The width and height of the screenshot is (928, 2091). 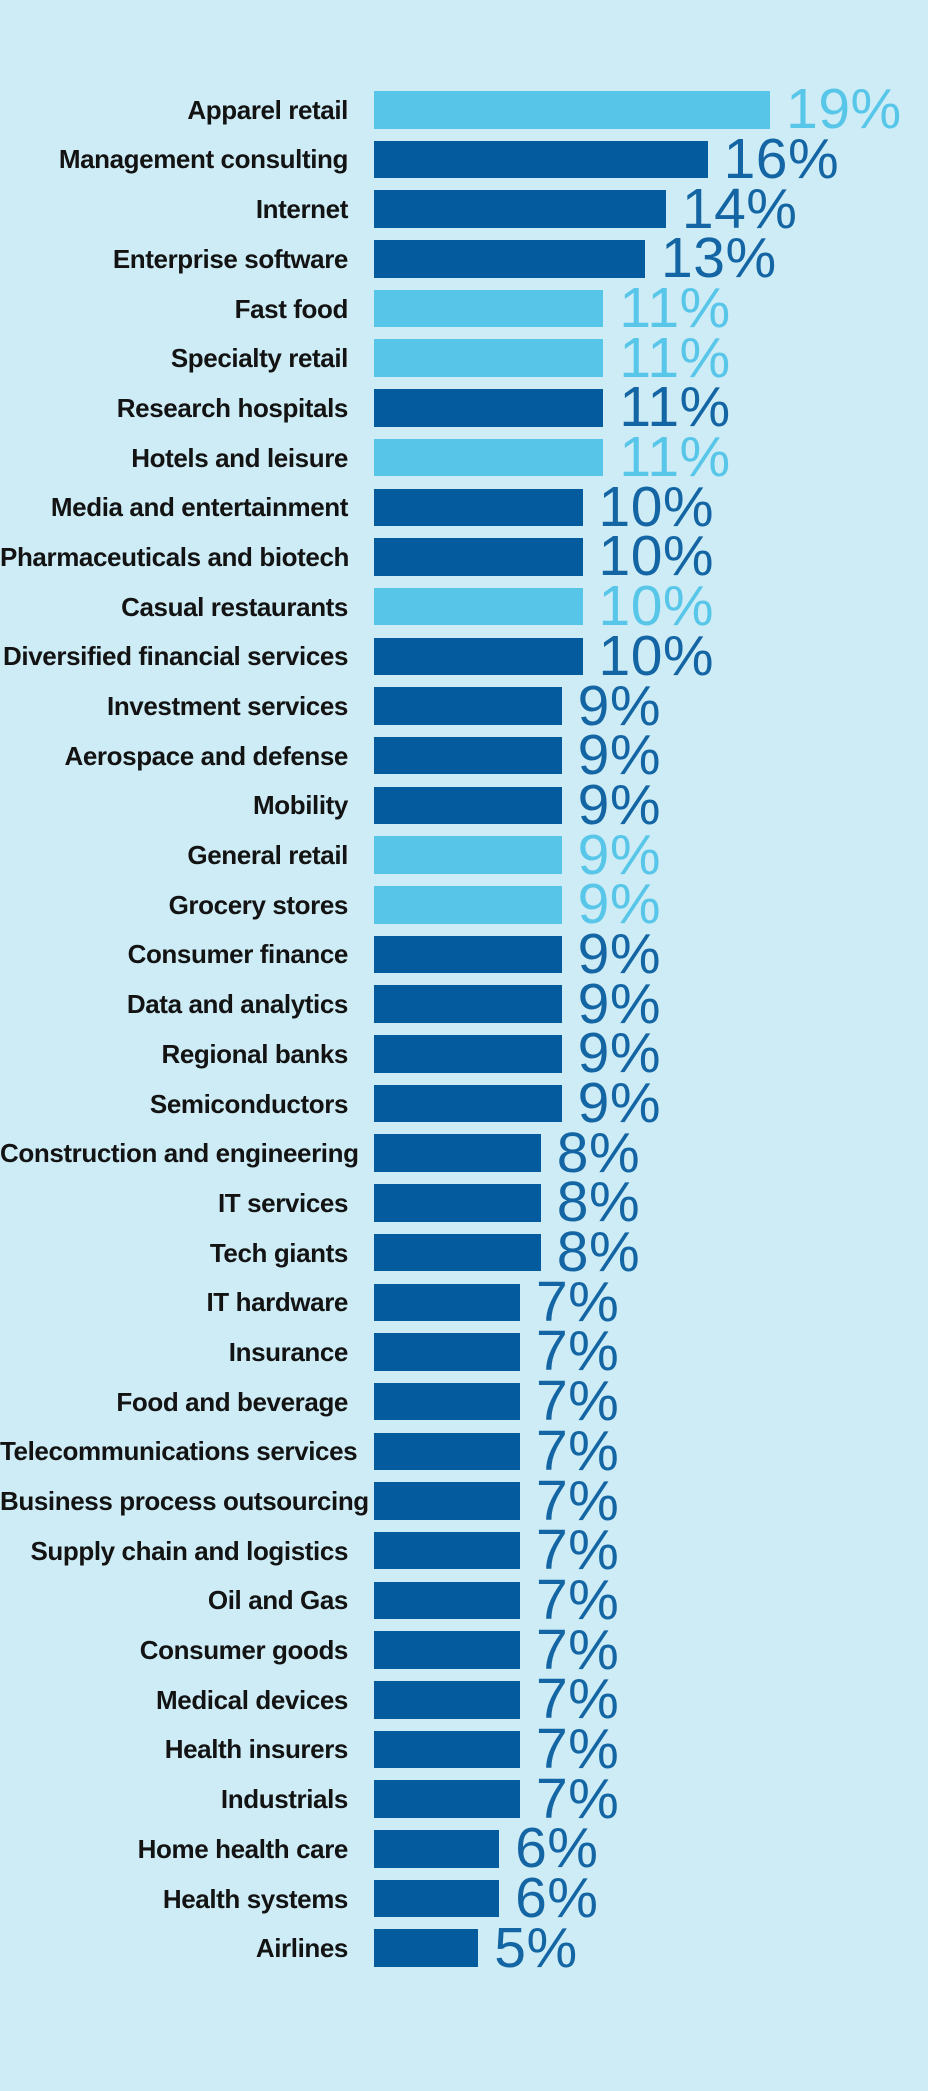 I want to click on category-label: Semiconductors, so click(x=249, y=1103).